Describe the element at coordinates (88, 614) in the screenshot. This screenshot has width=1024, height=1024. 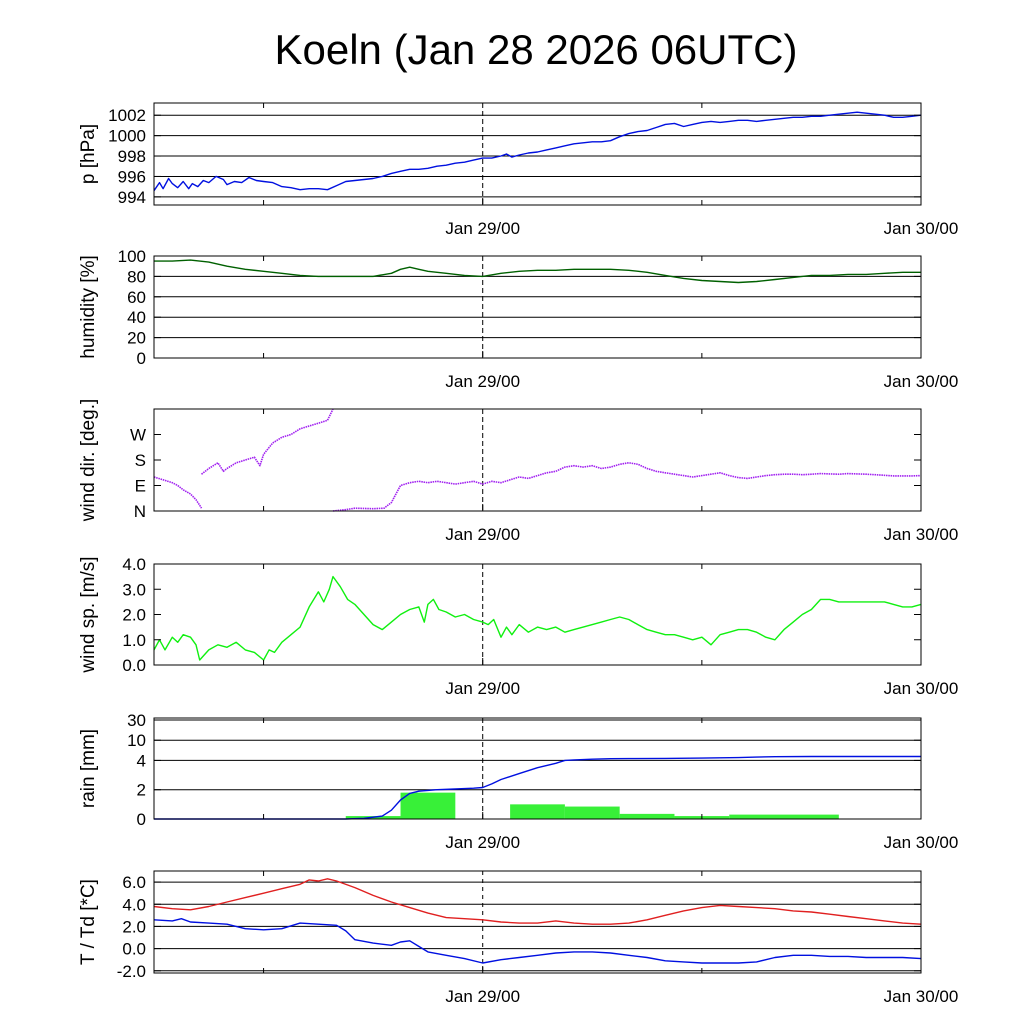
I see `y-axis-label: wind sp. [m/s]` at that location.